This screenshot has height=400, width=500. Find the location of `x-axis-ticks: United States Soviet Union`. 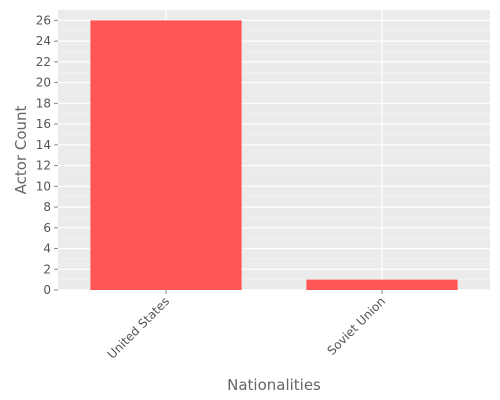

x-axis-ticks: United States Soviet Union is located at coordinates (246, 326).